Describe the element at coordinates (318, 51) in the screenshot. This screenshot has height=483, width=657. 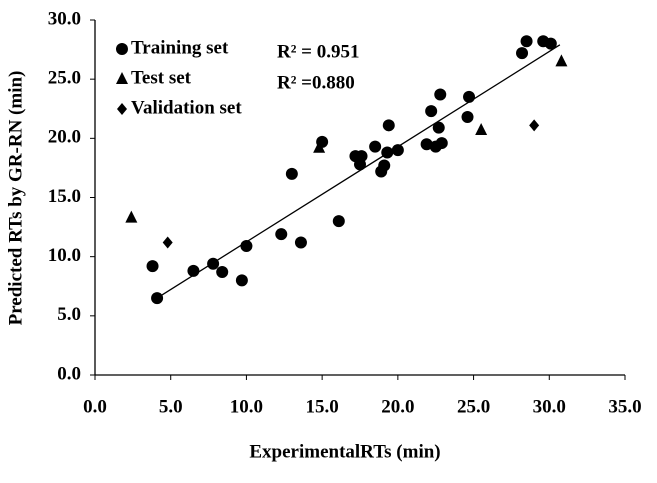
I see `annotation: R² = 0.951` at that location.